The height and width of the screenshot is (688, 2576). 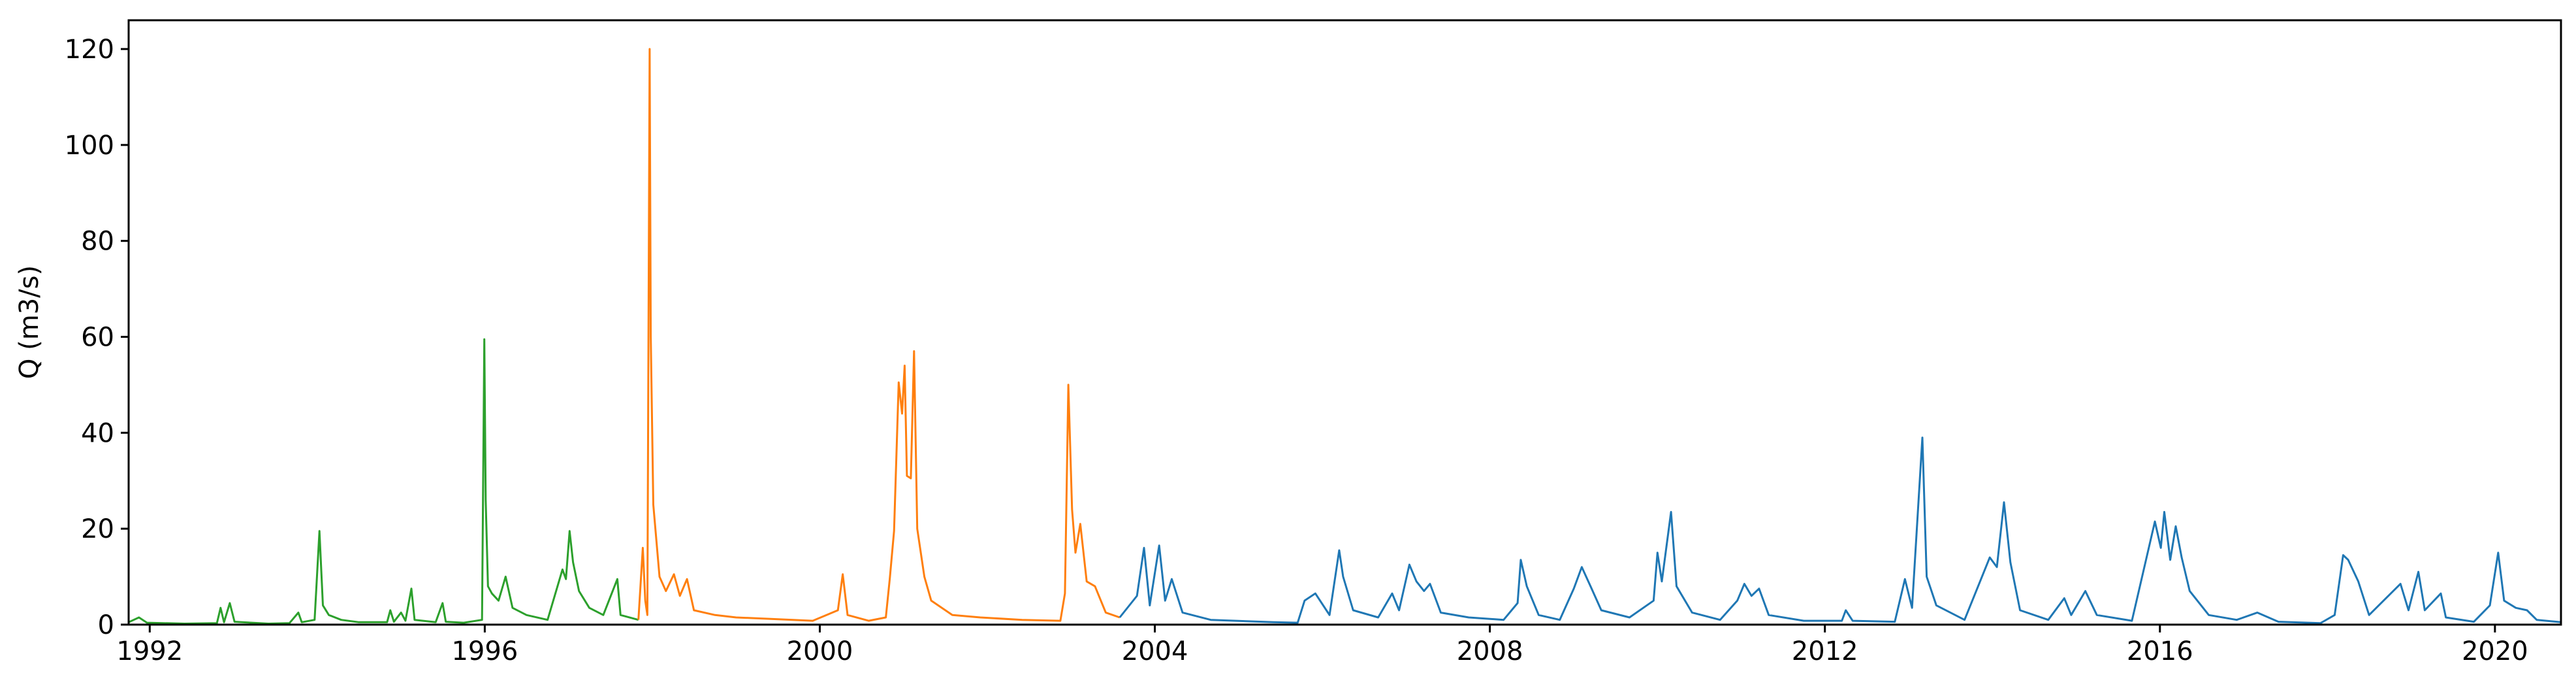 What do you see at coordinates (98, 242) in the screenshot?
I see `y-tick-label: 80` at bounding box center [98, 242].